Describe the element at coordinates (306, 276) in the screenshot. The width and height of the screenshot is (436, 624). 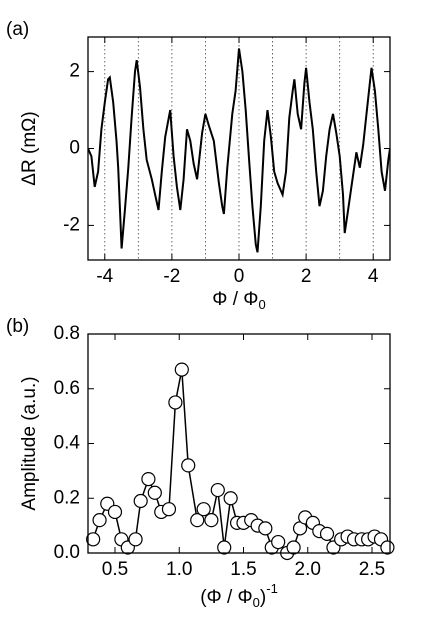
I see `x-tick-label: 2` at that location.